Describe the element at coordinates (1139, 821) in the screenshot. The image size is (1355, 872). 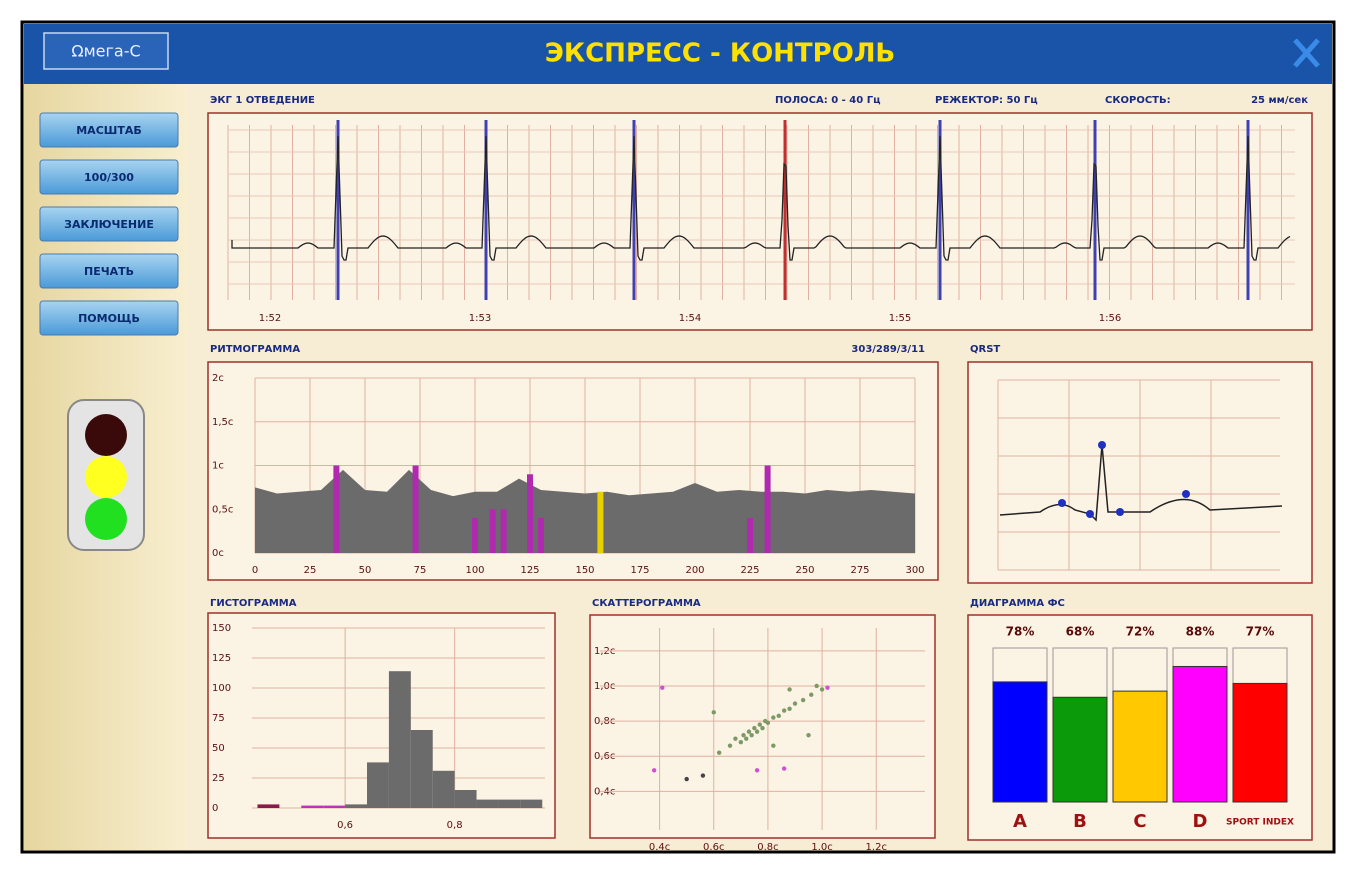
I see `category-label: C` at that location.